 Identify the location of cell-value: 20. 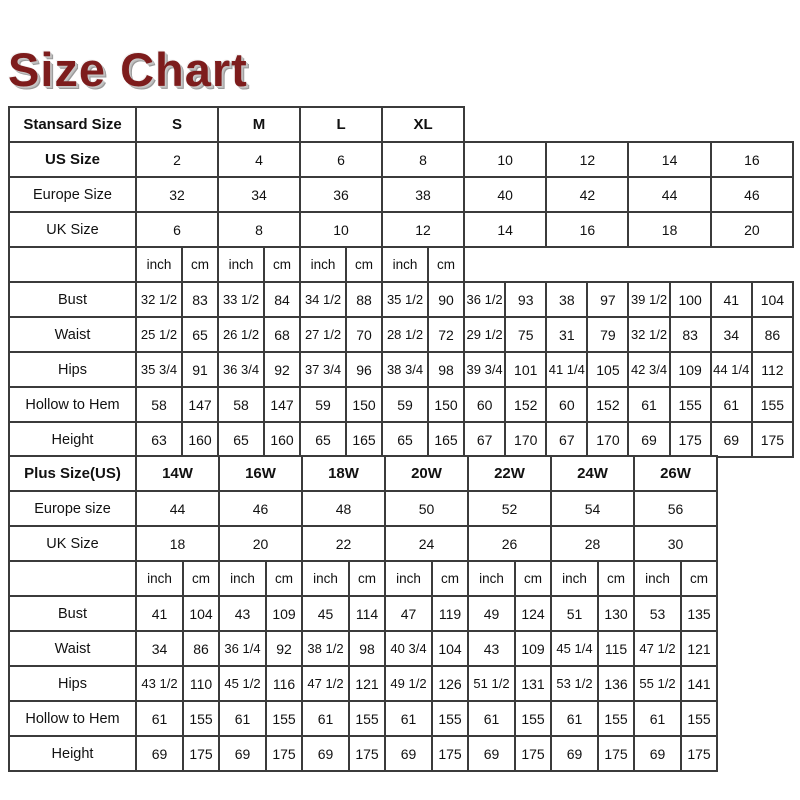
(260, 543).